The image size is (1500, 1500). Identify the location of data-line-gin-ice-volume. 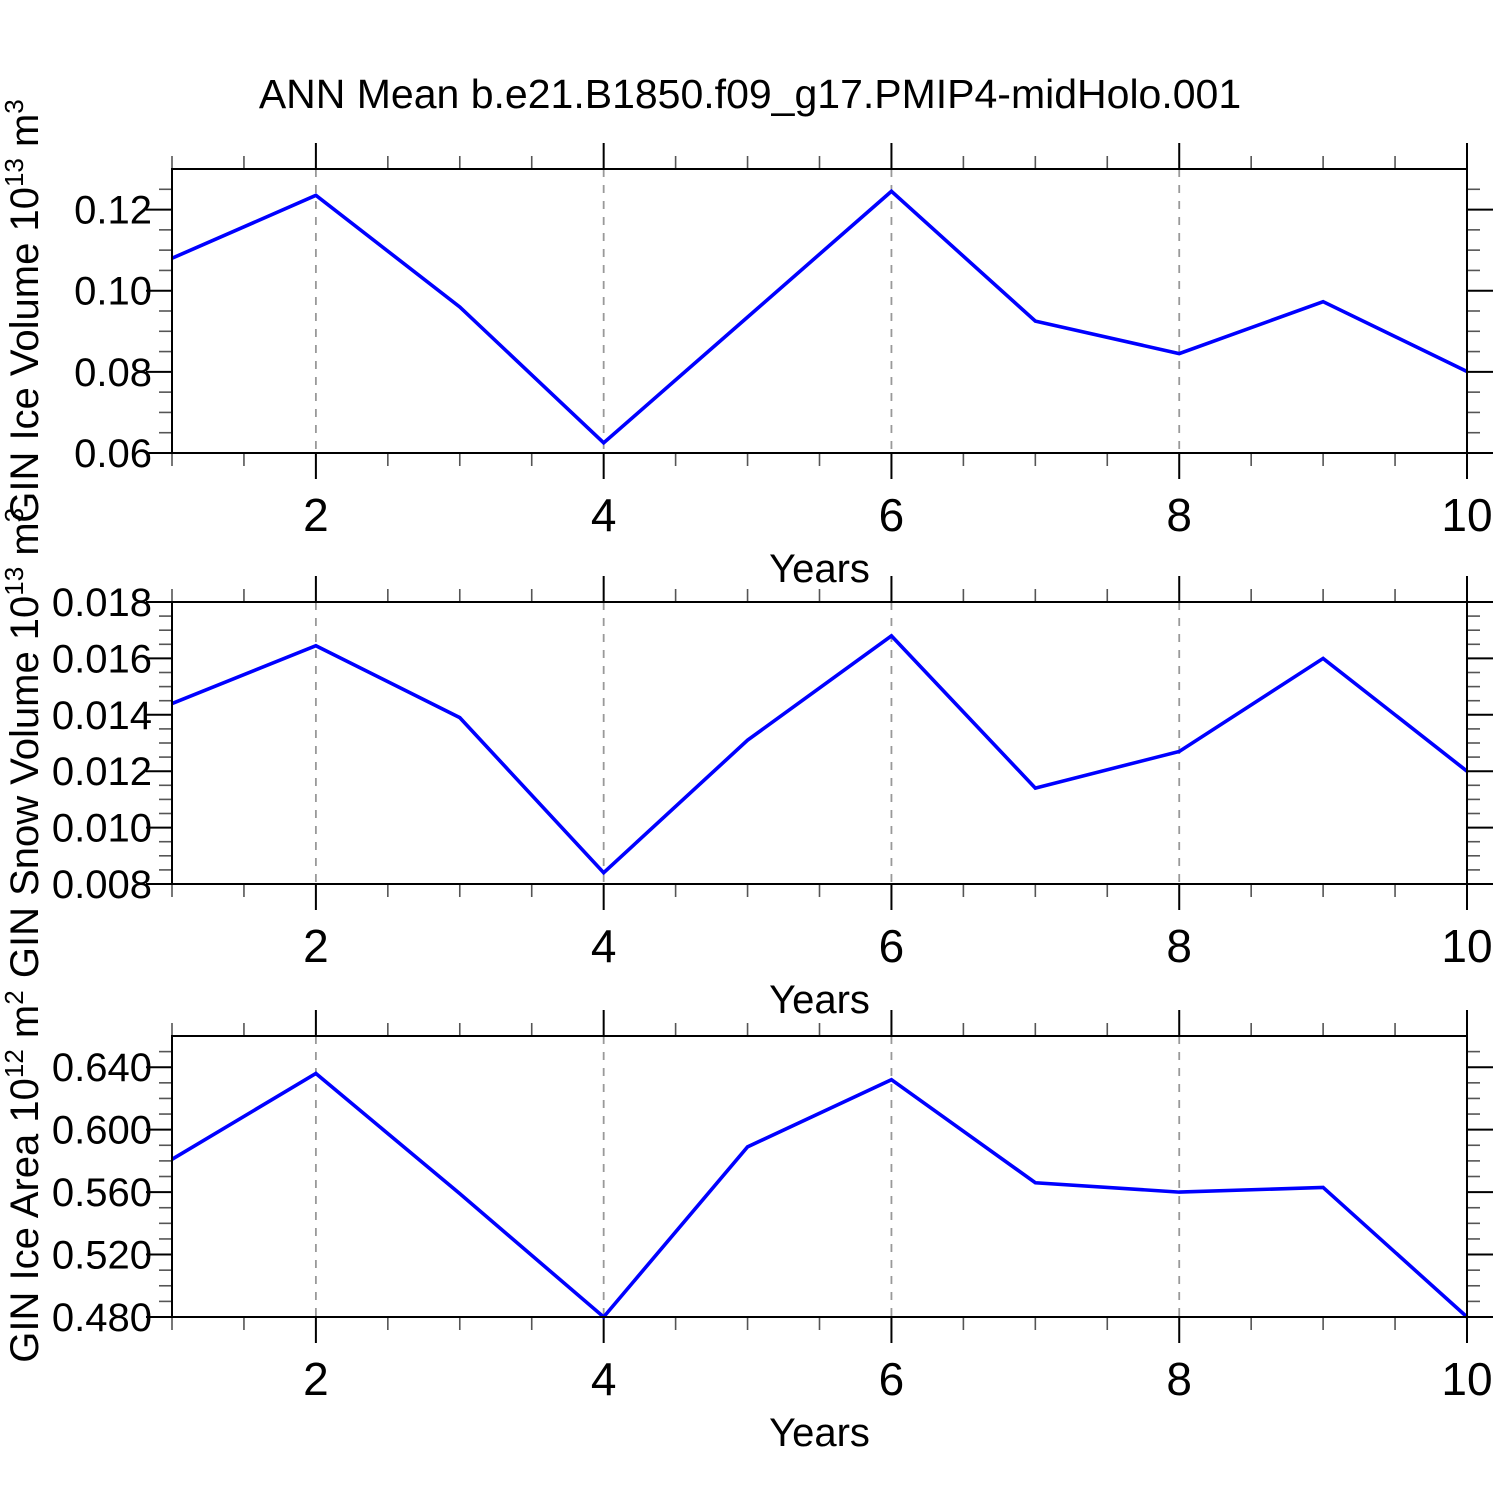
(819, 317).